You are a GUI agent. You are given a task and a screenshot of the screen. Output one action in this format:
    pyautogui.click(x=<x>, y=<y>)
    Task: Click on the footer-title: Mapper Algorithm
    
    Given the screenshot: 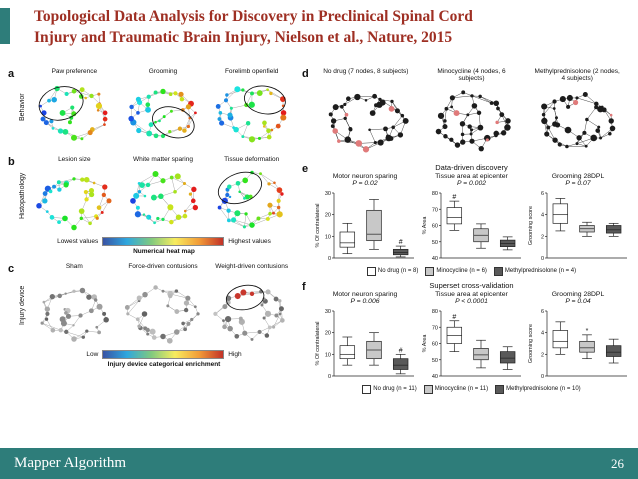 What is the action you would take?
    pyautogui.click(x=70, y=463)
    